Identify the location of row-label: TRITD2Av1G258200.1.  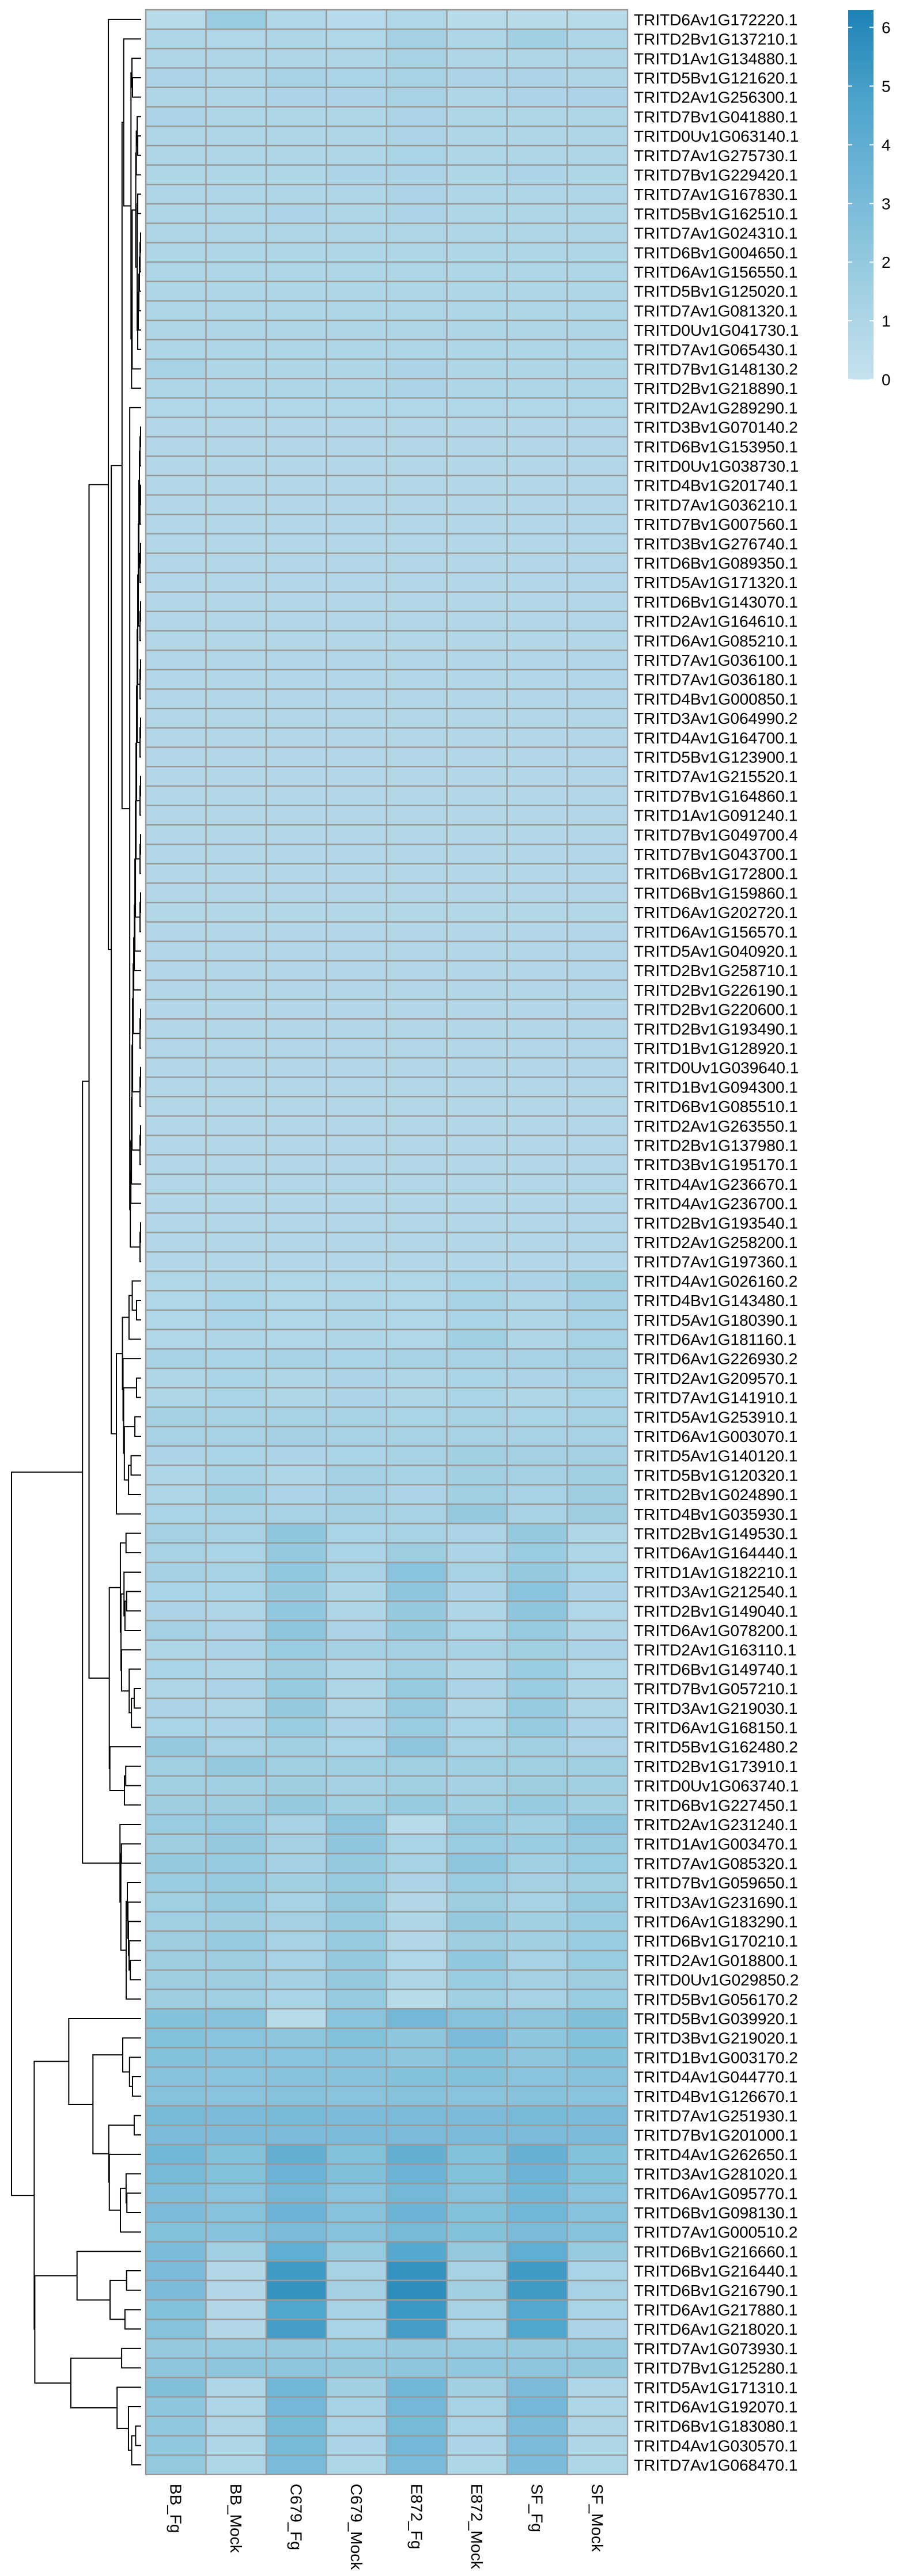
(715, 1243).